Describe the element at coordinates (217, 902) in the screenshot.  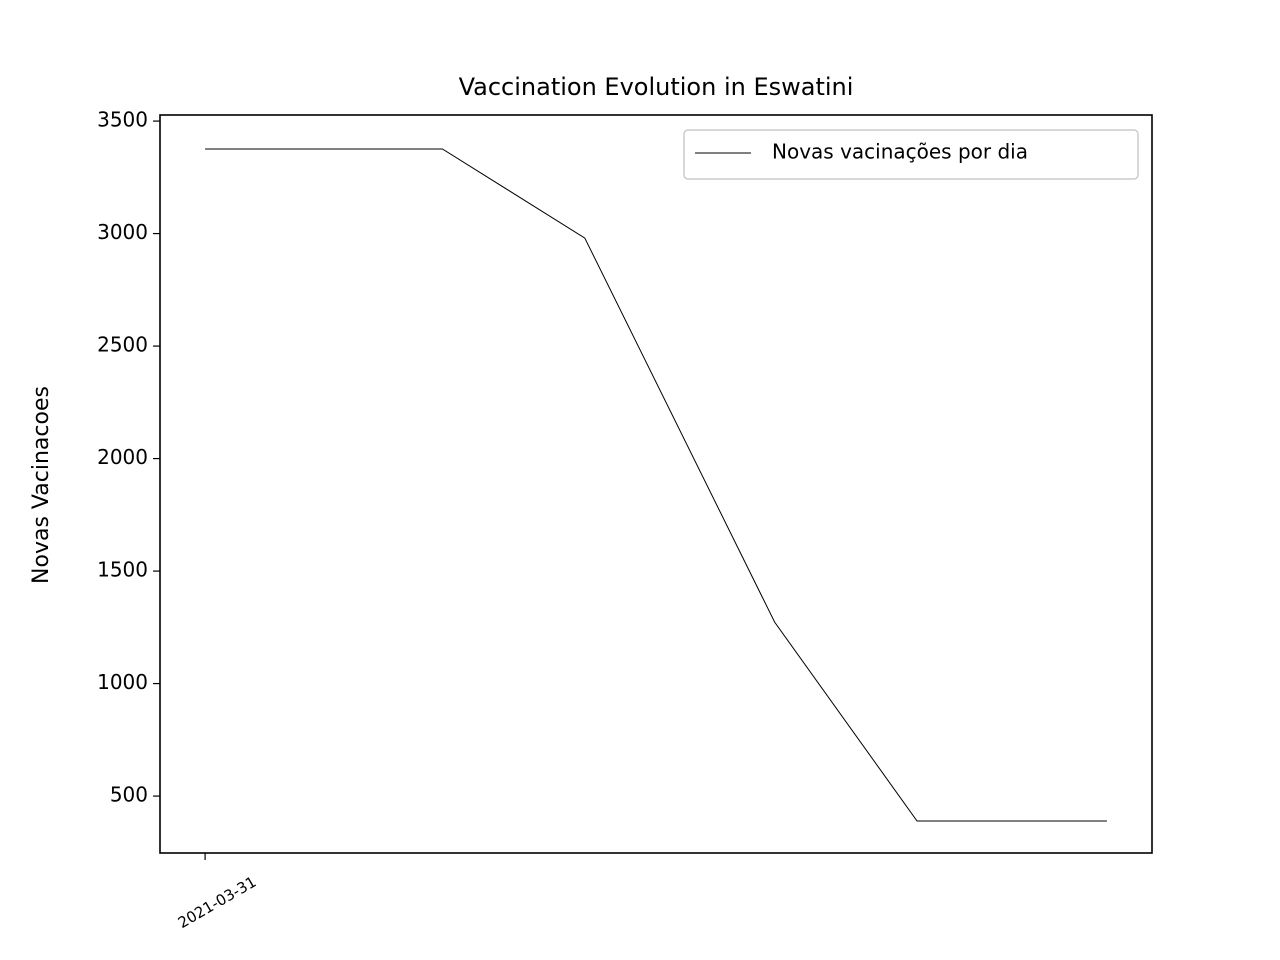
I see `x-tick-label: 2021-03-31` at that location.